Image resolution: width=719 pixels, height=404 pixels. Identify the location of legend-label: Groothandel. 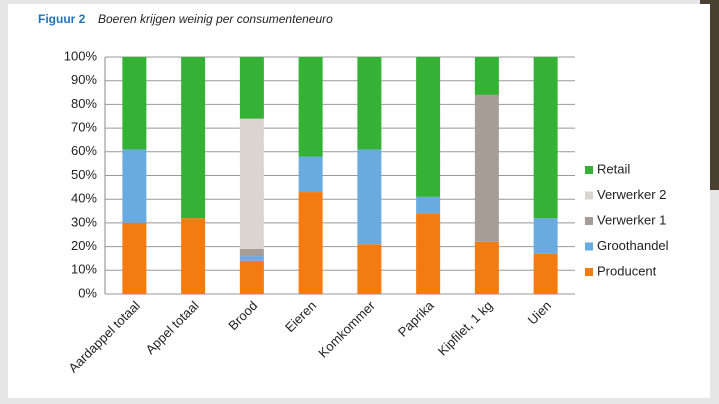
(633, 245).